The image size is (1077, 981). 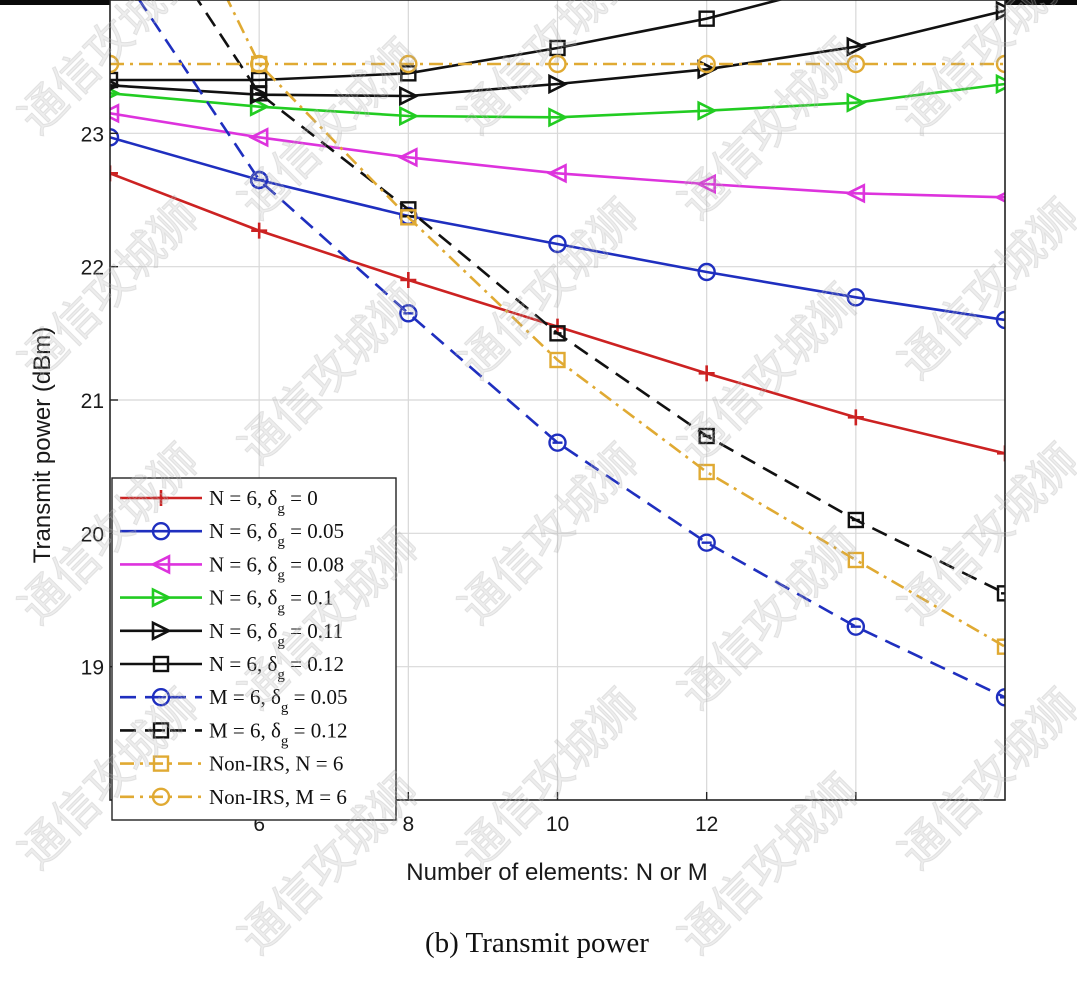 I want to click on legend-label: N = 6, δg = 0.11, so click(x=276, y=634).